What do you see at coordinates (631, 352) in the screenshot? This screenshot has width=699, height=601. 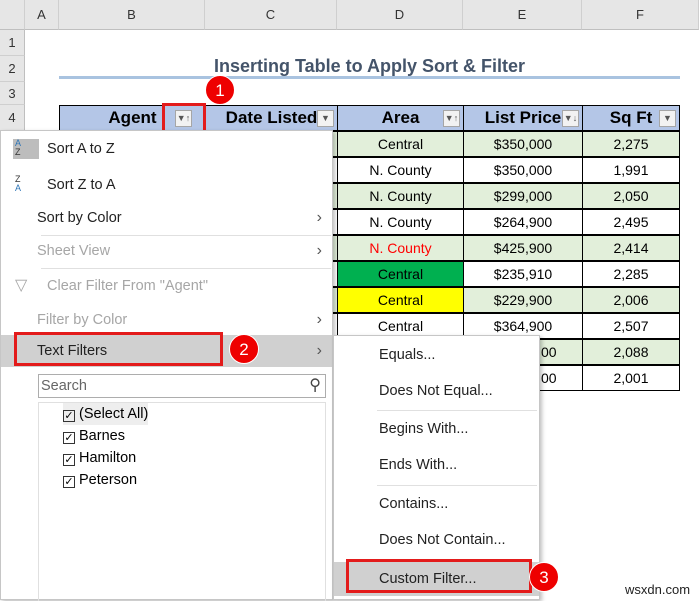 I see `cell-sqft: 2,088` at bounding box center [631, 352].